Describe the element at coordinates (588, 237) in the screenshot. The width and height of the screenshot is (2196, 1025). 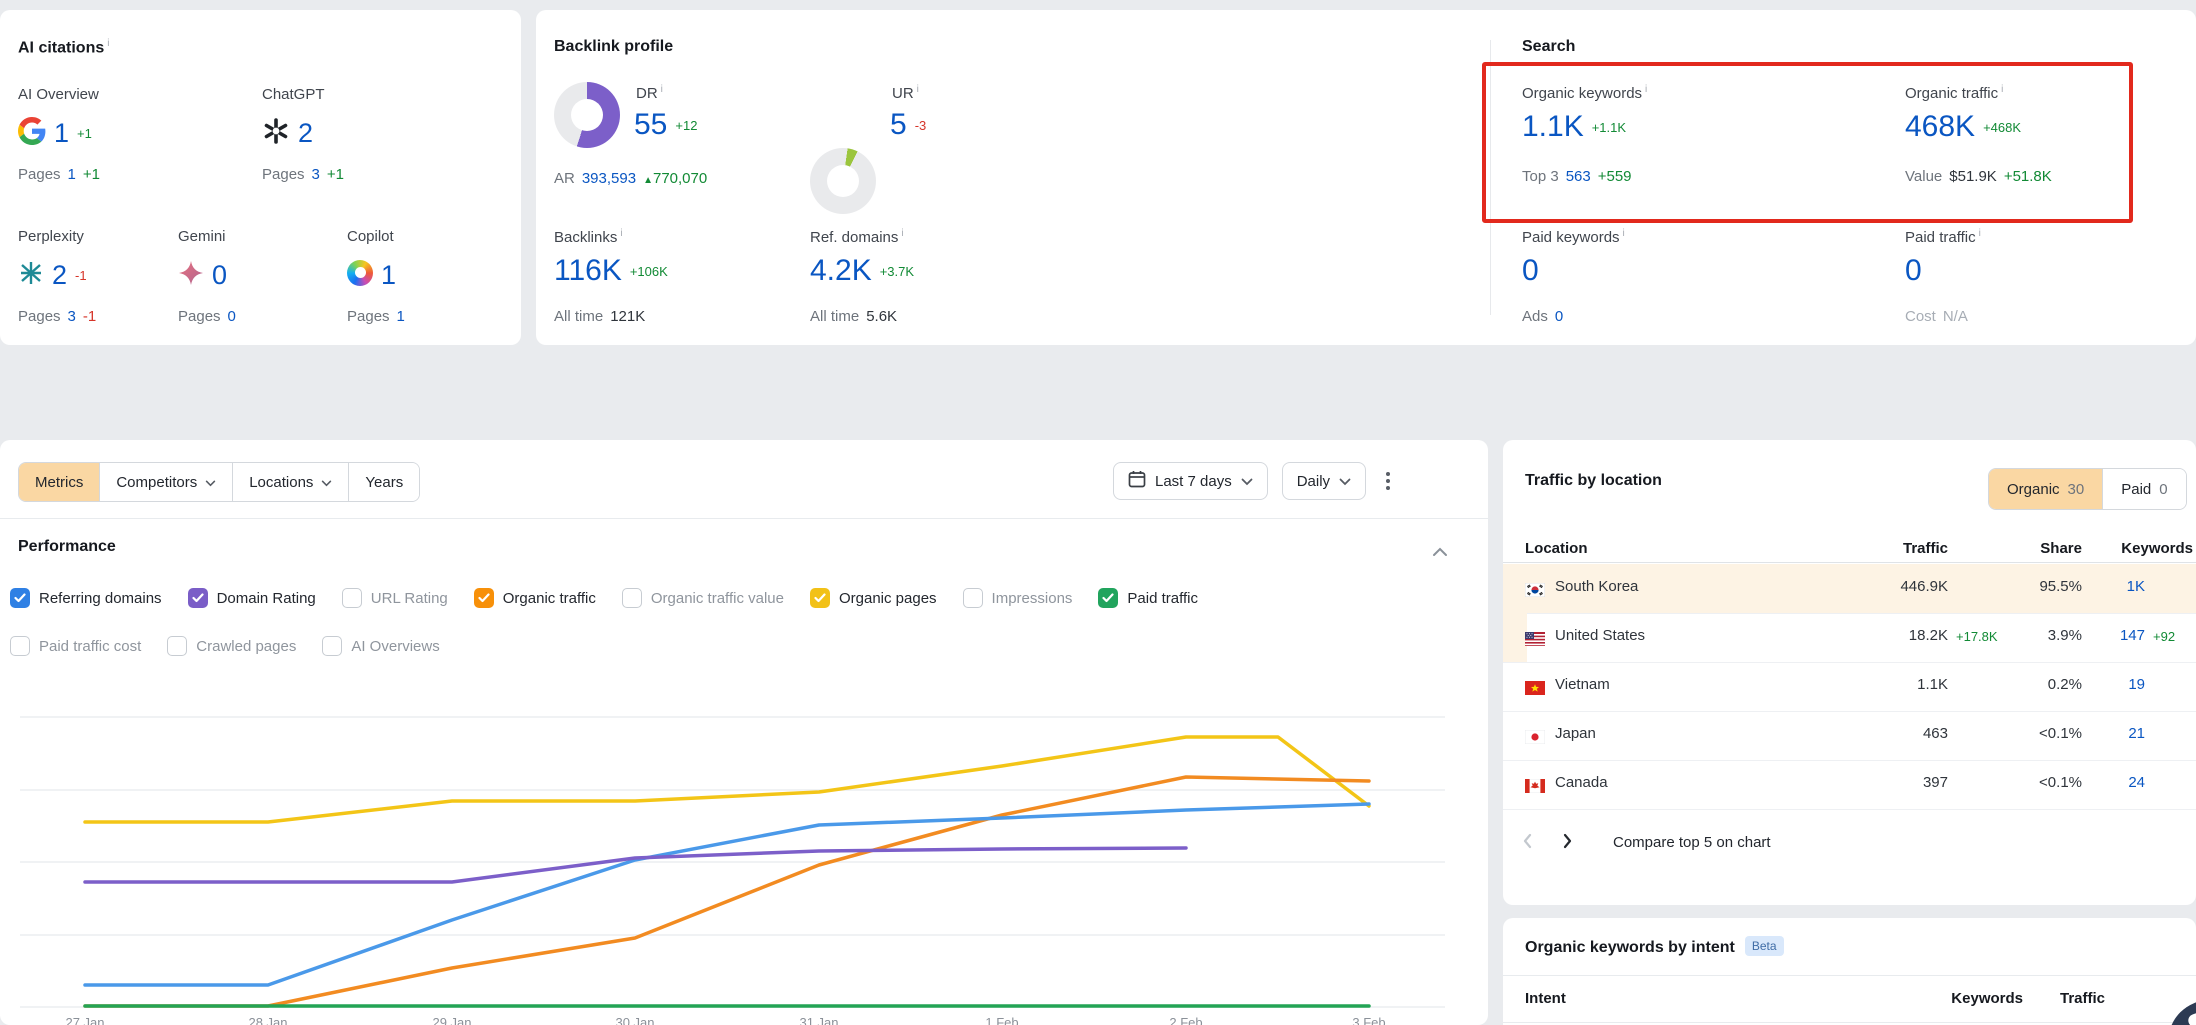
I see `backlinks-label: Backlinks i` at that location.